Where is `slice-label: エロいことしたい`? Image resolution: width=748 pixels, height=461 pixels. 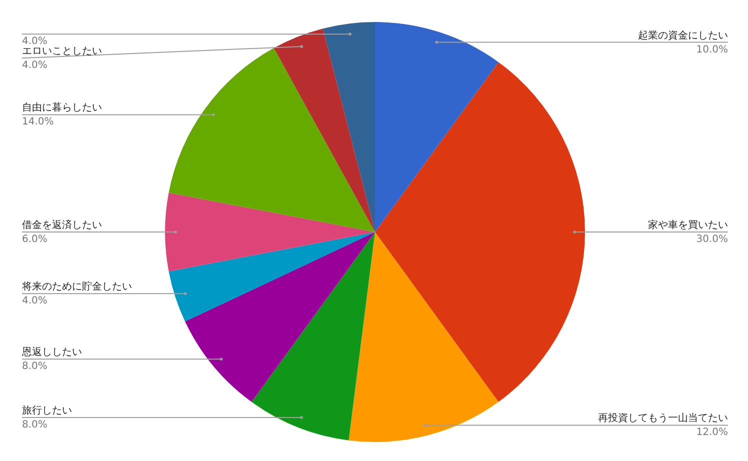 slice-label: エロいことしたい is located at coordinates (62, 52).